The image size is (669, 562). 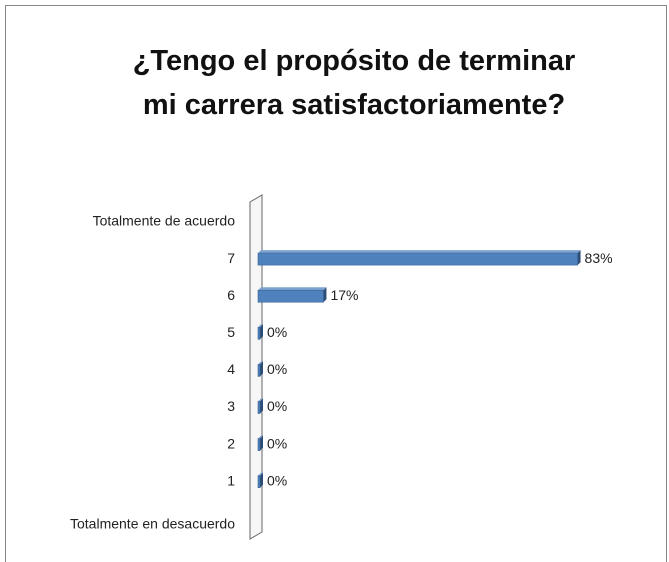 What do you see at coordinates (599, 258) in the screenshot?
I see `value-label: 83%` at bounding box center [599, 258].